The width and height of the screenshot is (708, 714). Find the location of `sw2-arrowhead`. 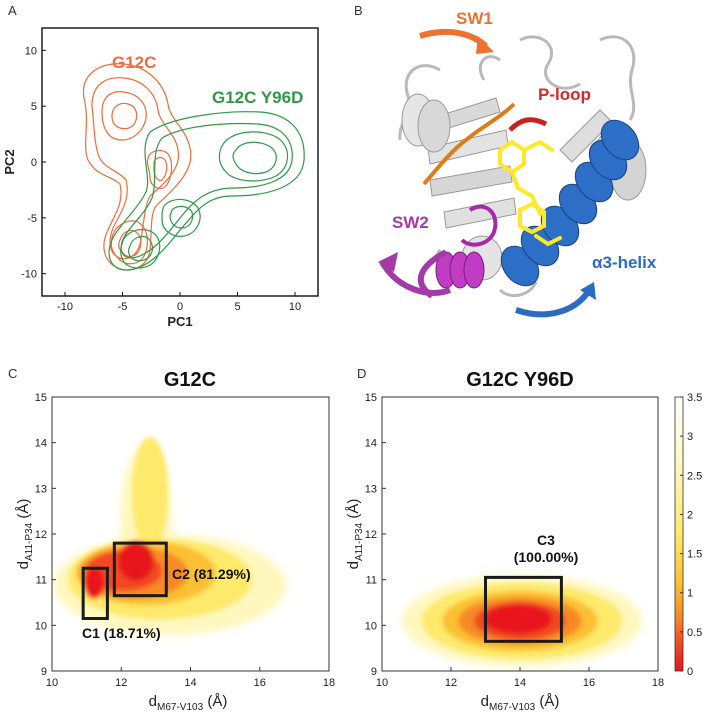

sw2-arrowhead is located at coordinates (388, 262).